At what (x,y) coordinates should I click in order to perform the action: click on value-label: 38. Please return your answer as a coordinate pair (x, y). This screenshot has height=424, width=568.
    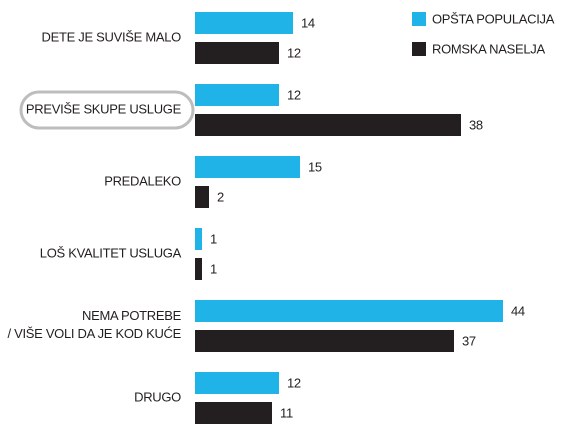
    Looking at the image, I should click on (476, 124).